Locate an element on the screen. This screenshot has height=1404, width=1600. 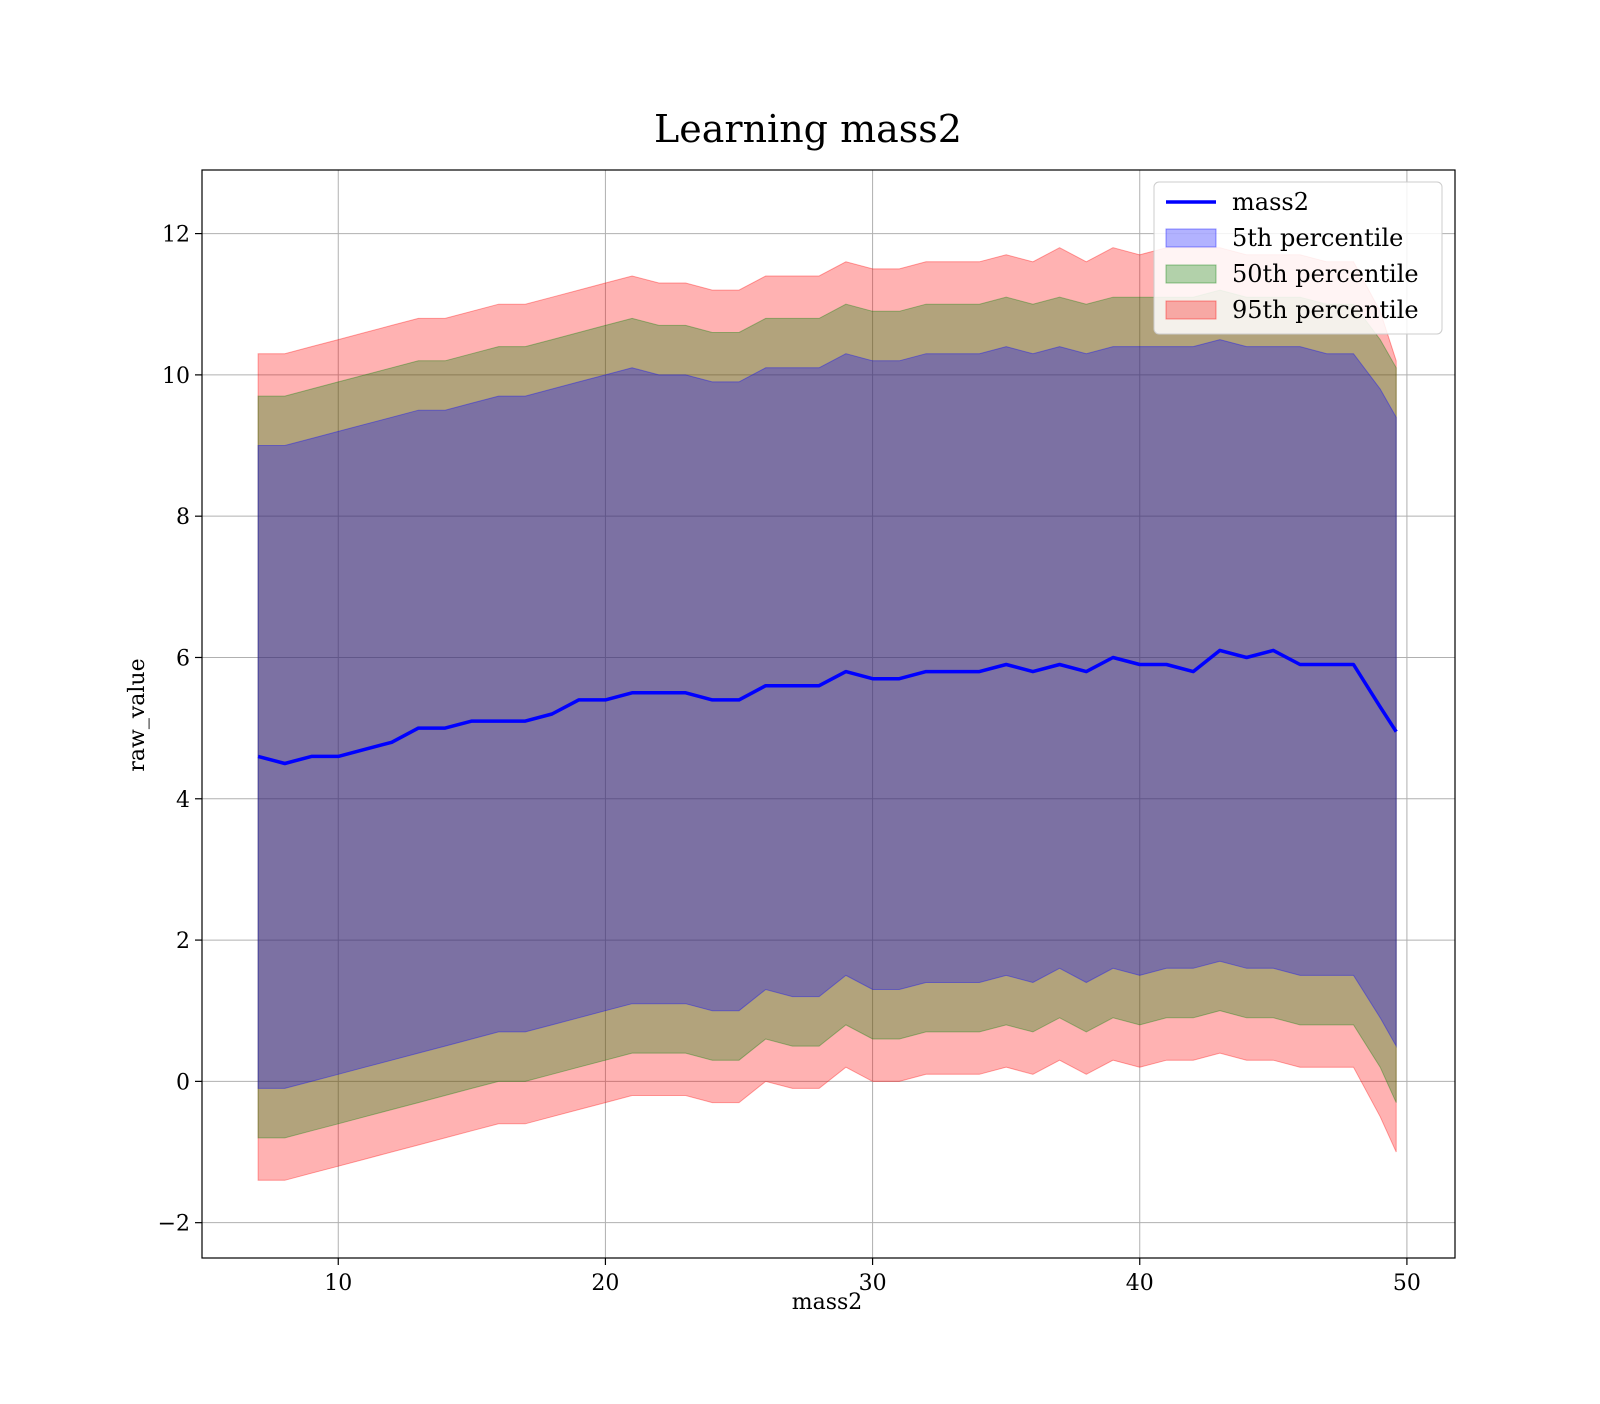
y-tick-label: 0 is located at coordinates (183, 1082).